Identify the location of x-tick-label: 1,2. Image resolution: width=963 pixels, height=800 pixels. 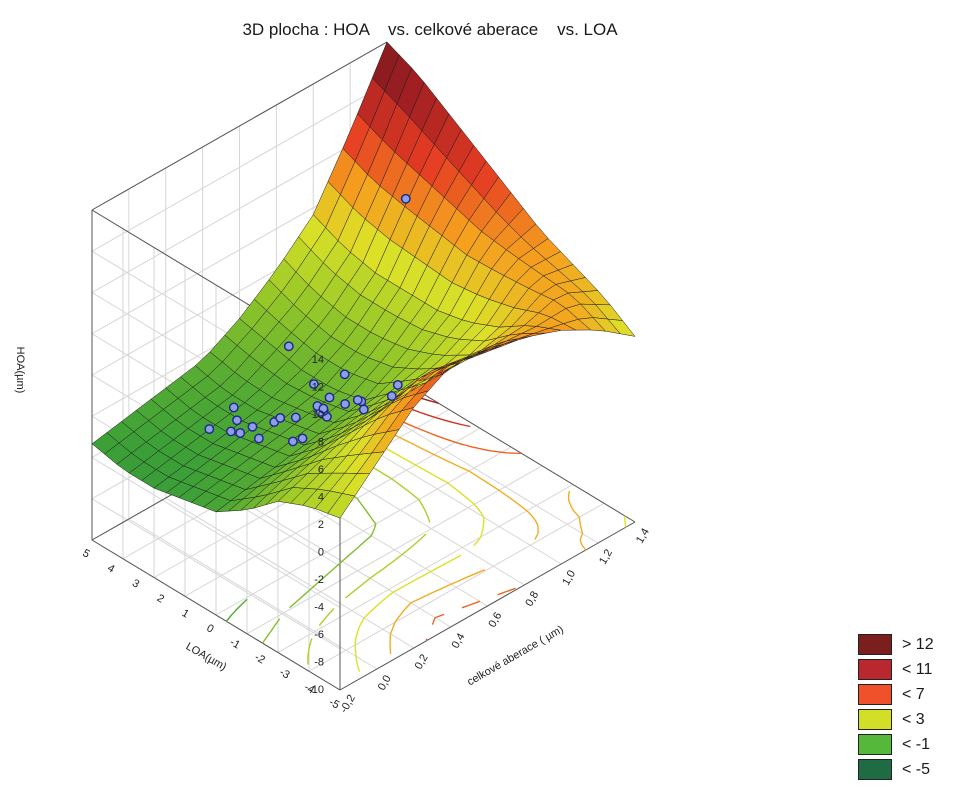
(606, 556).